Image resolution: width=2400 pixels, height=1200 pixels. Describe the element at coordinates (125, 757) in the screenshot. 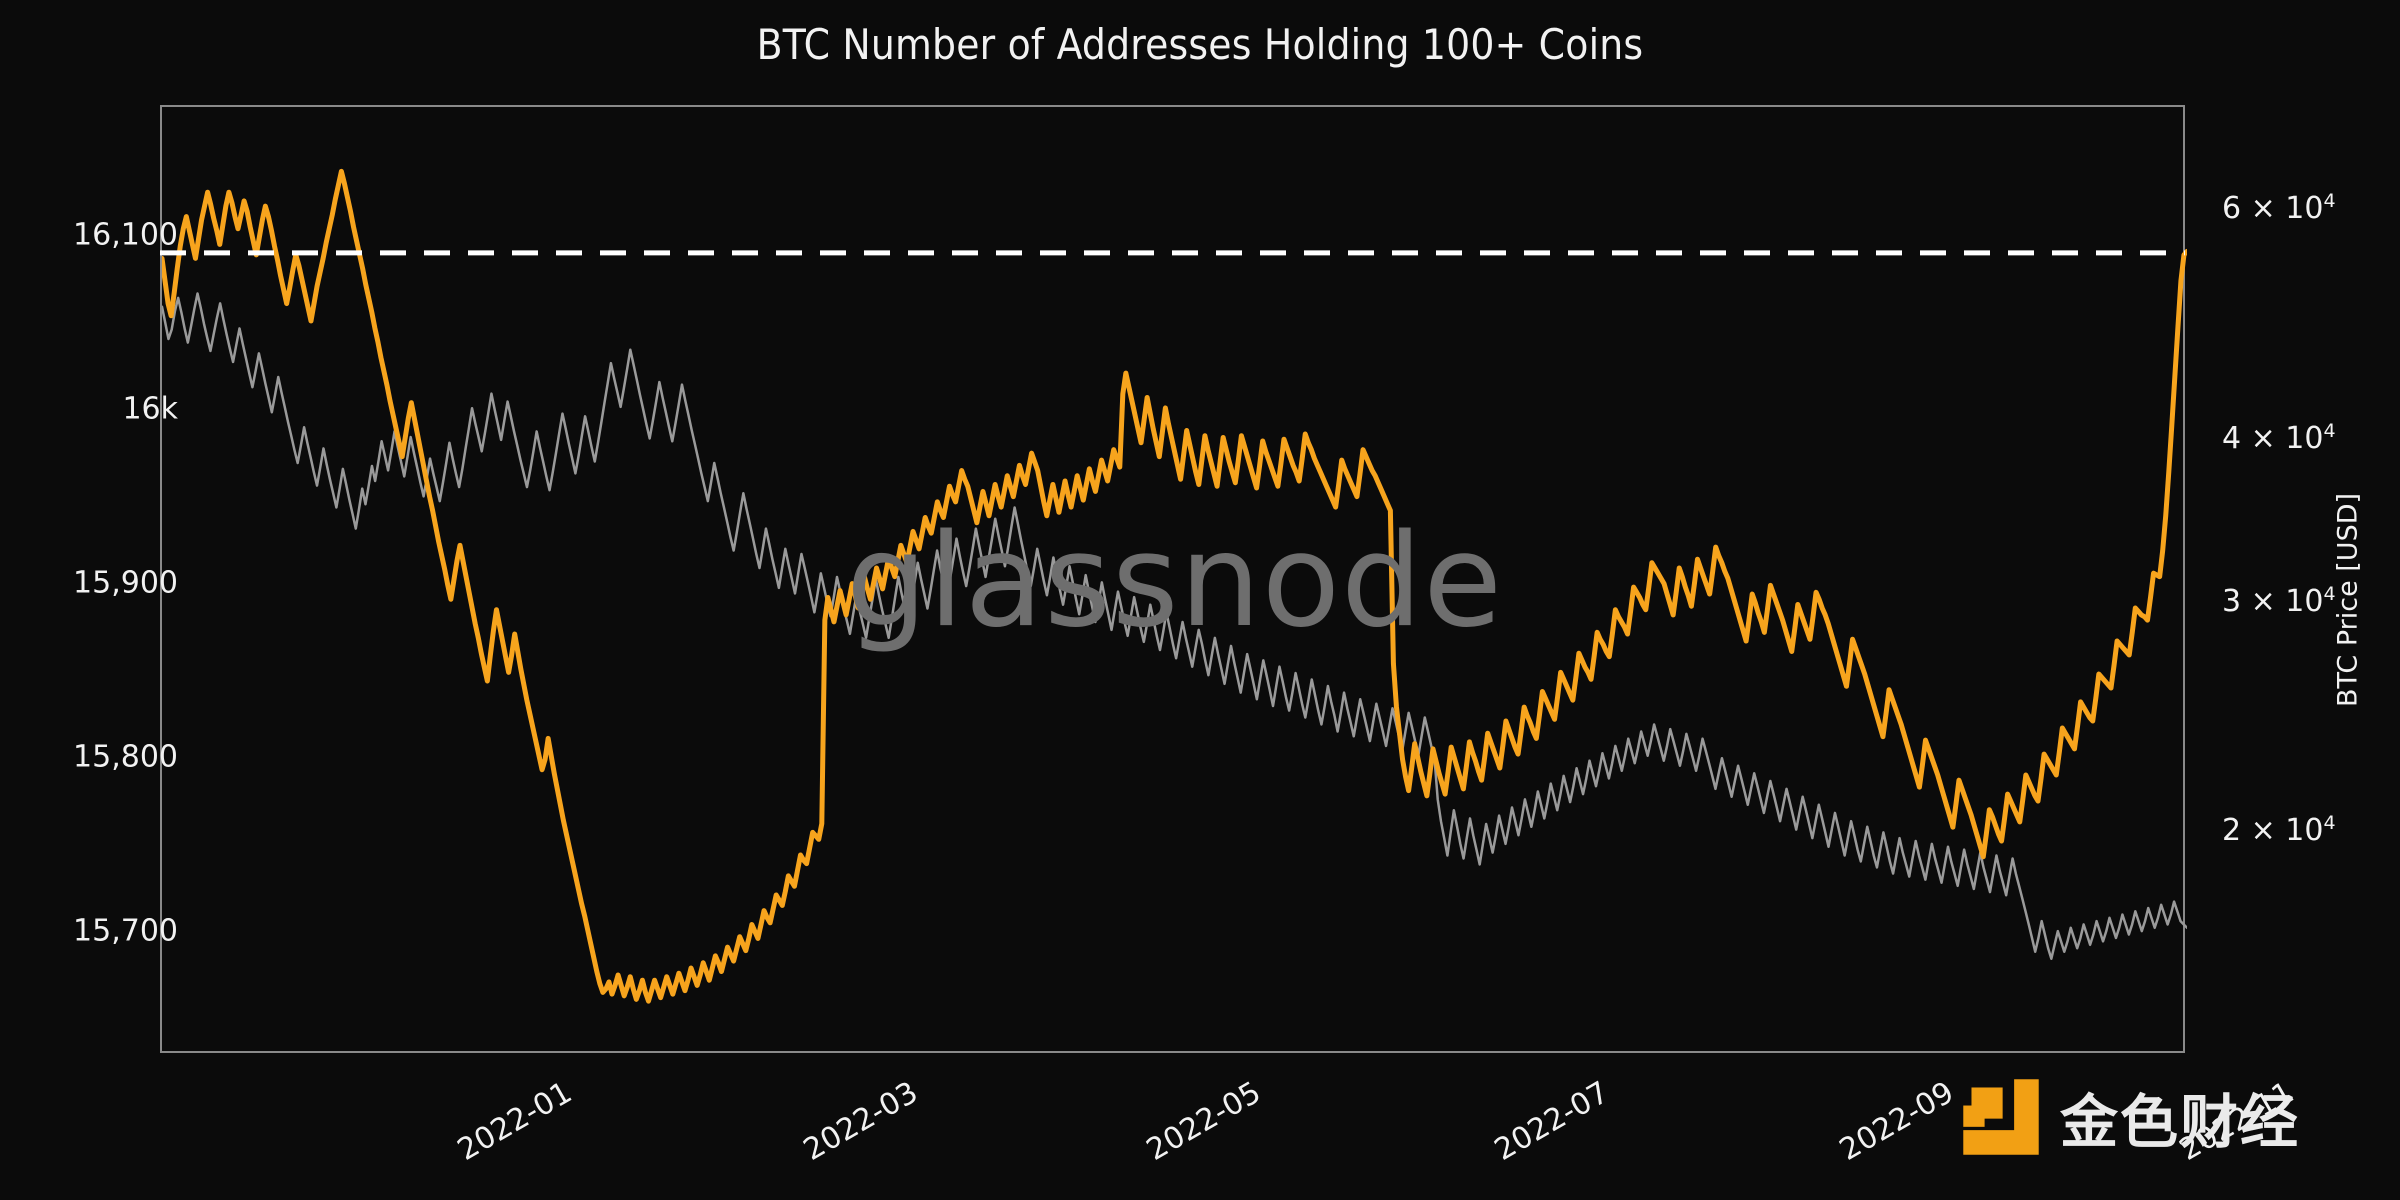

I see `left-axis-tick: 15,800` at that location.